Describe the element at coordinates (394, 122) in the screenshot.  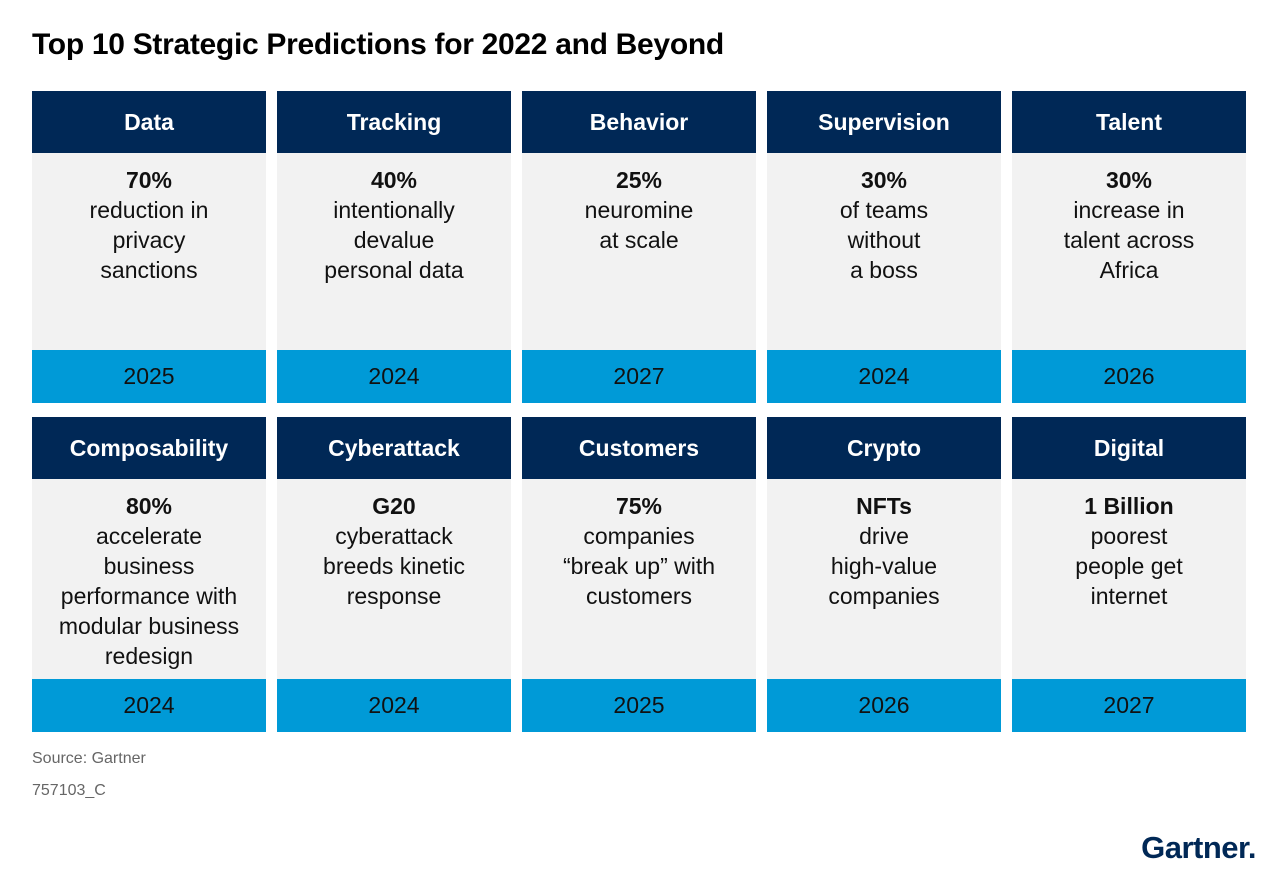
I see `card-category: Tracking` at that location.